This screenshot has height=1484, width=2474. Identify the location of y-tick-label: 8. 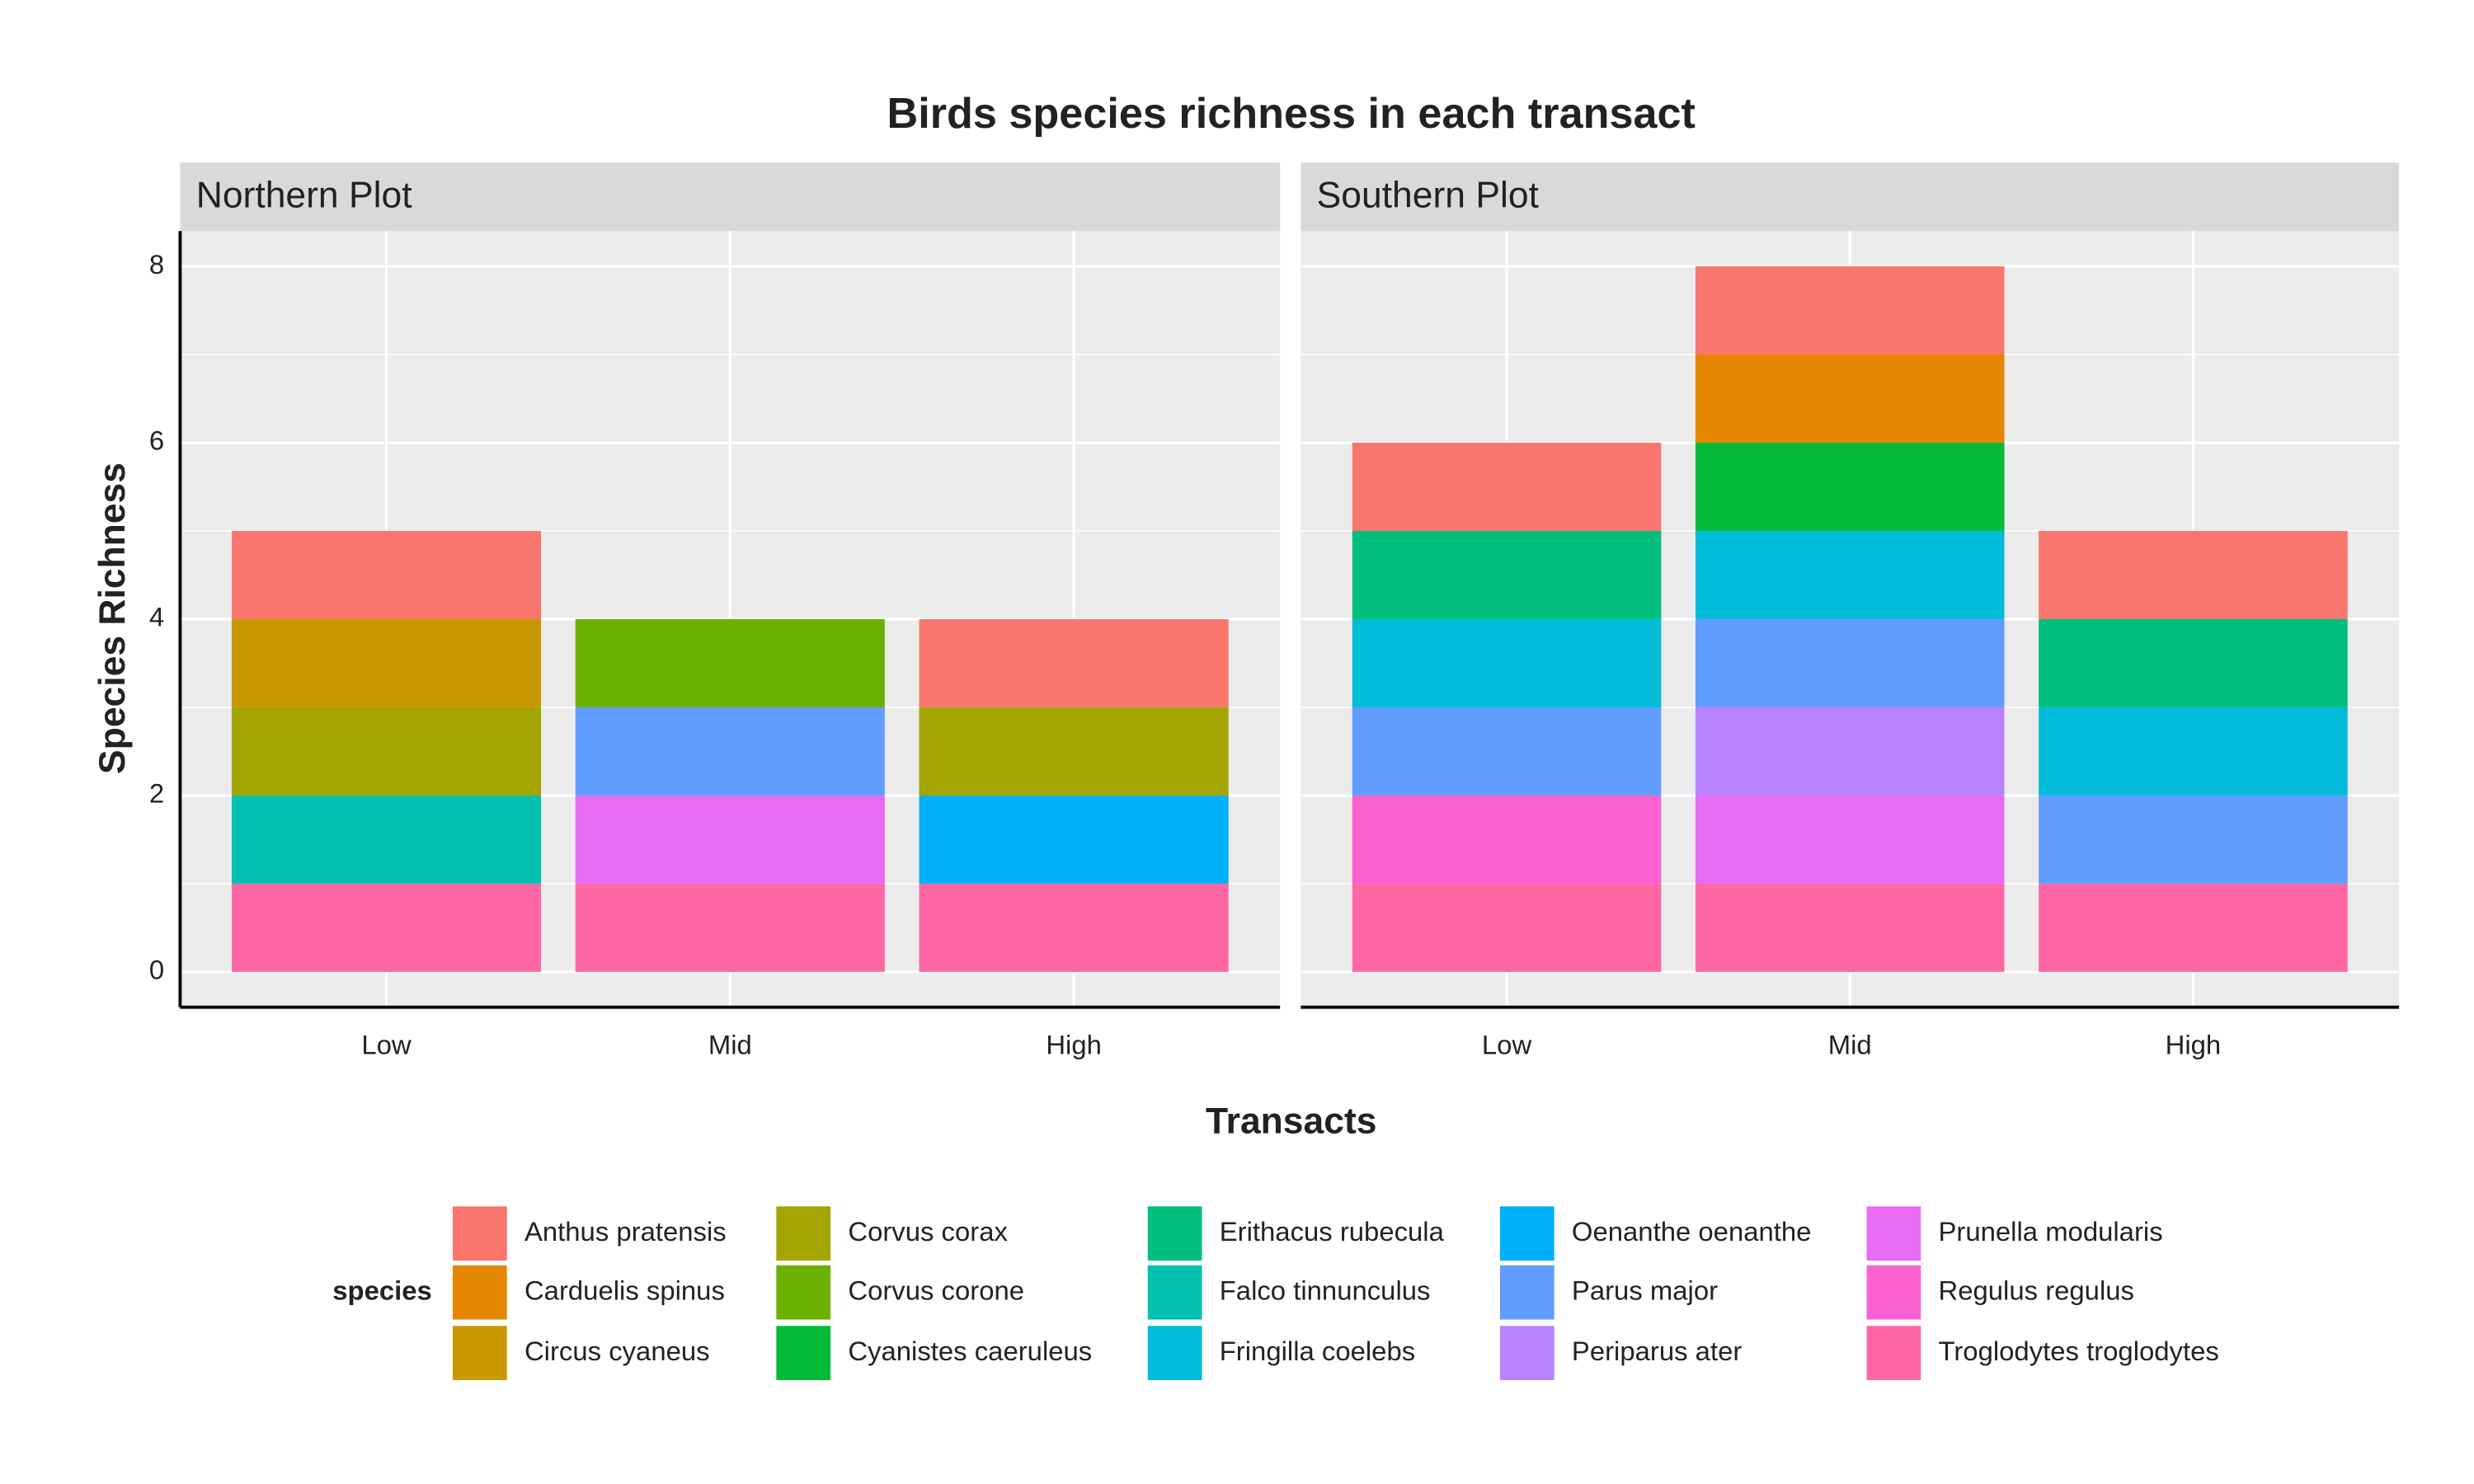
(156, 264).